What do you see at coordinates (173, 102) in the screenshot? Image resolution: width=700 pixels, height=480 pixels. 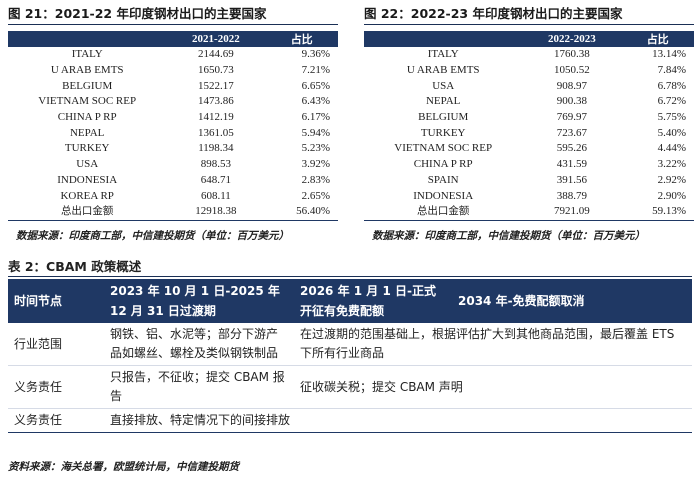 I see `table-row: VIETNAM SOC REP 1473.86 6.43%` at bounding box center [173, 102].